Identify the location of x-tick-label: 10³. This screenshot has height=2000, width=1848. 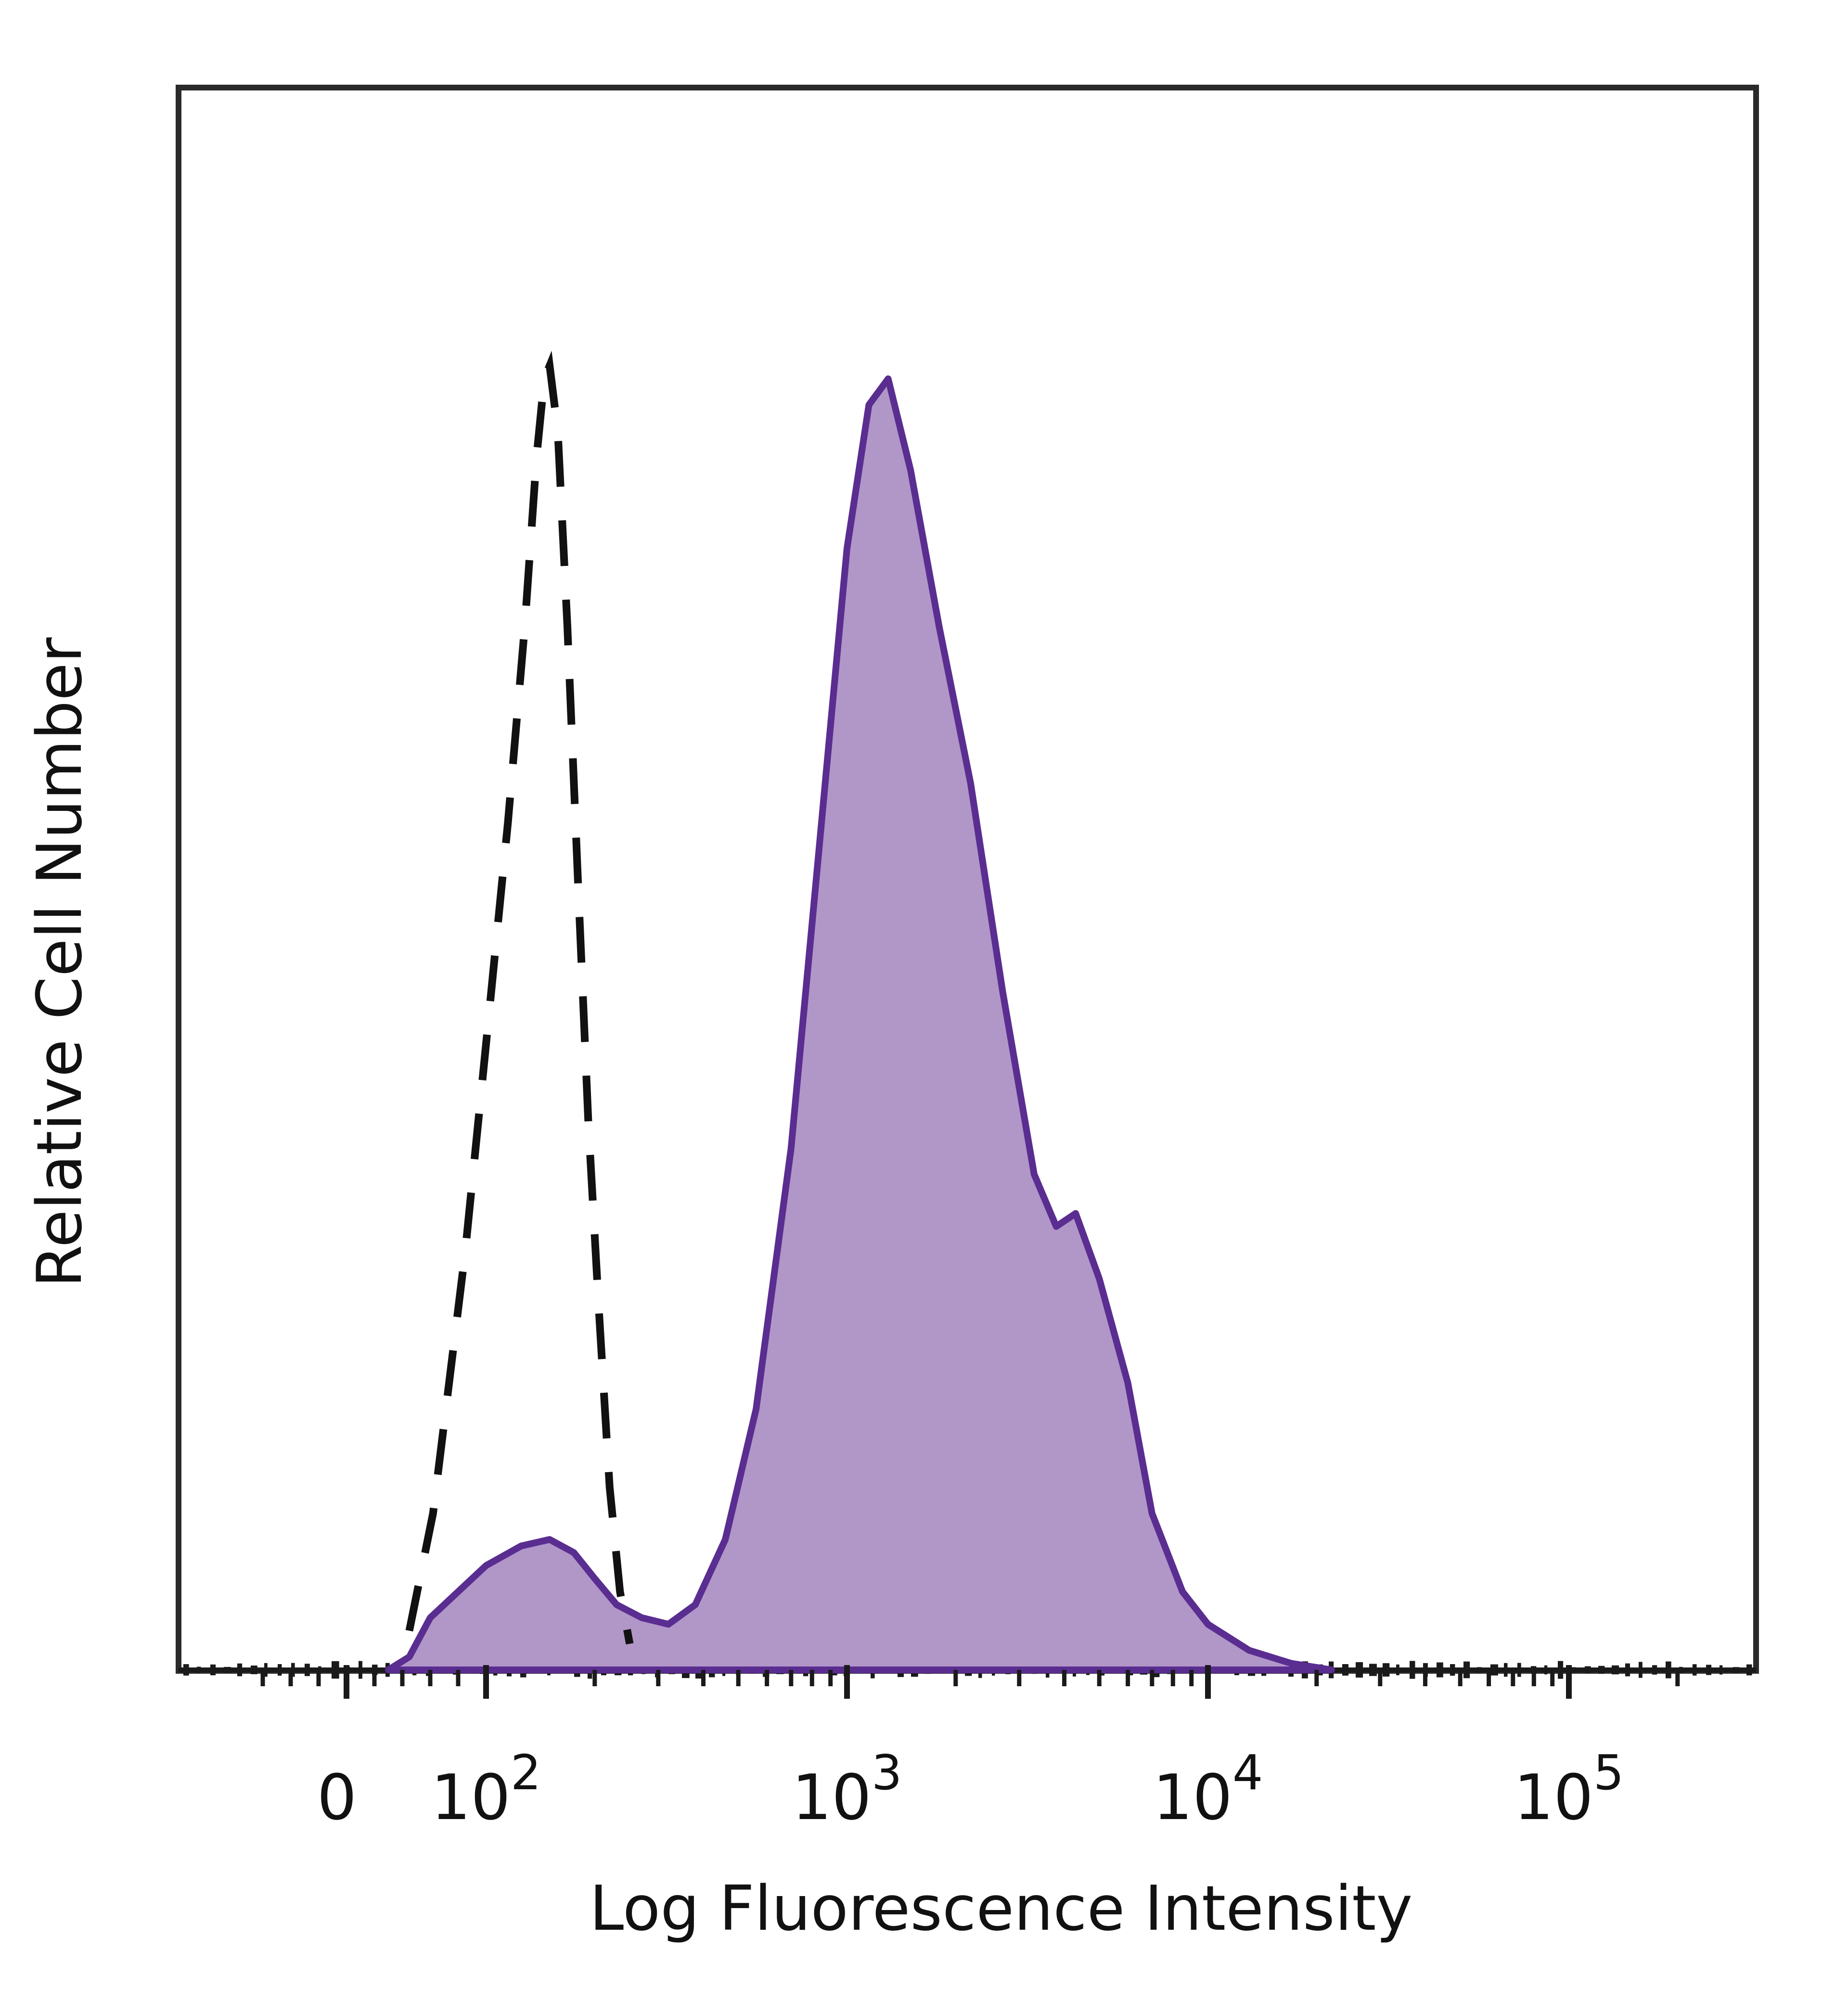
(847, 1789).